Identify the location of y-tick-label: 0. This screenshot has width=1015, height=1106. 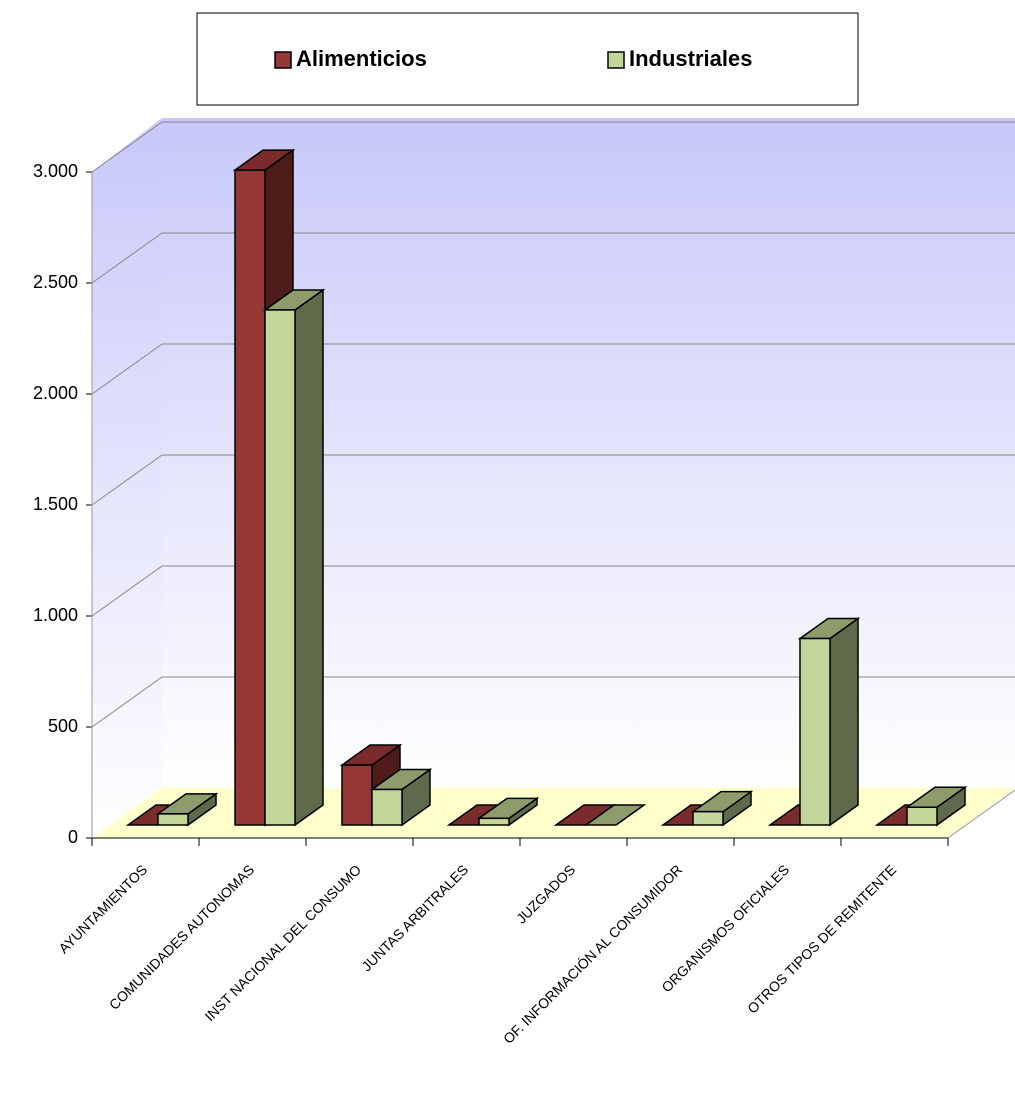
(73, 837).